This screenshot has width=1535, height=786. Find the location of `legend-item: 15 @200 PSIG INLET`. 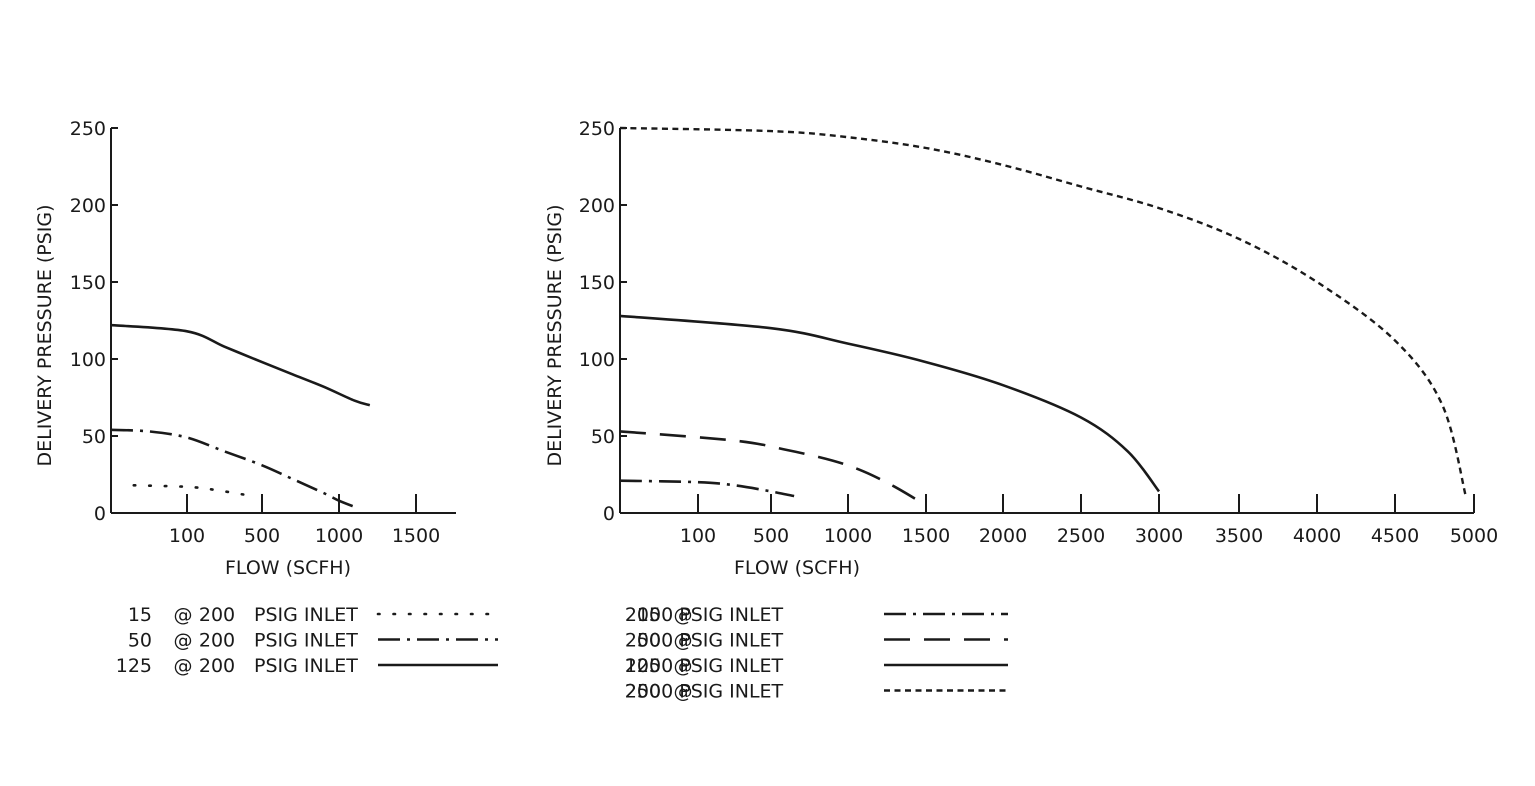

legend-item: 15 @200 PSIG INLET is located at coordinates (314, 615).